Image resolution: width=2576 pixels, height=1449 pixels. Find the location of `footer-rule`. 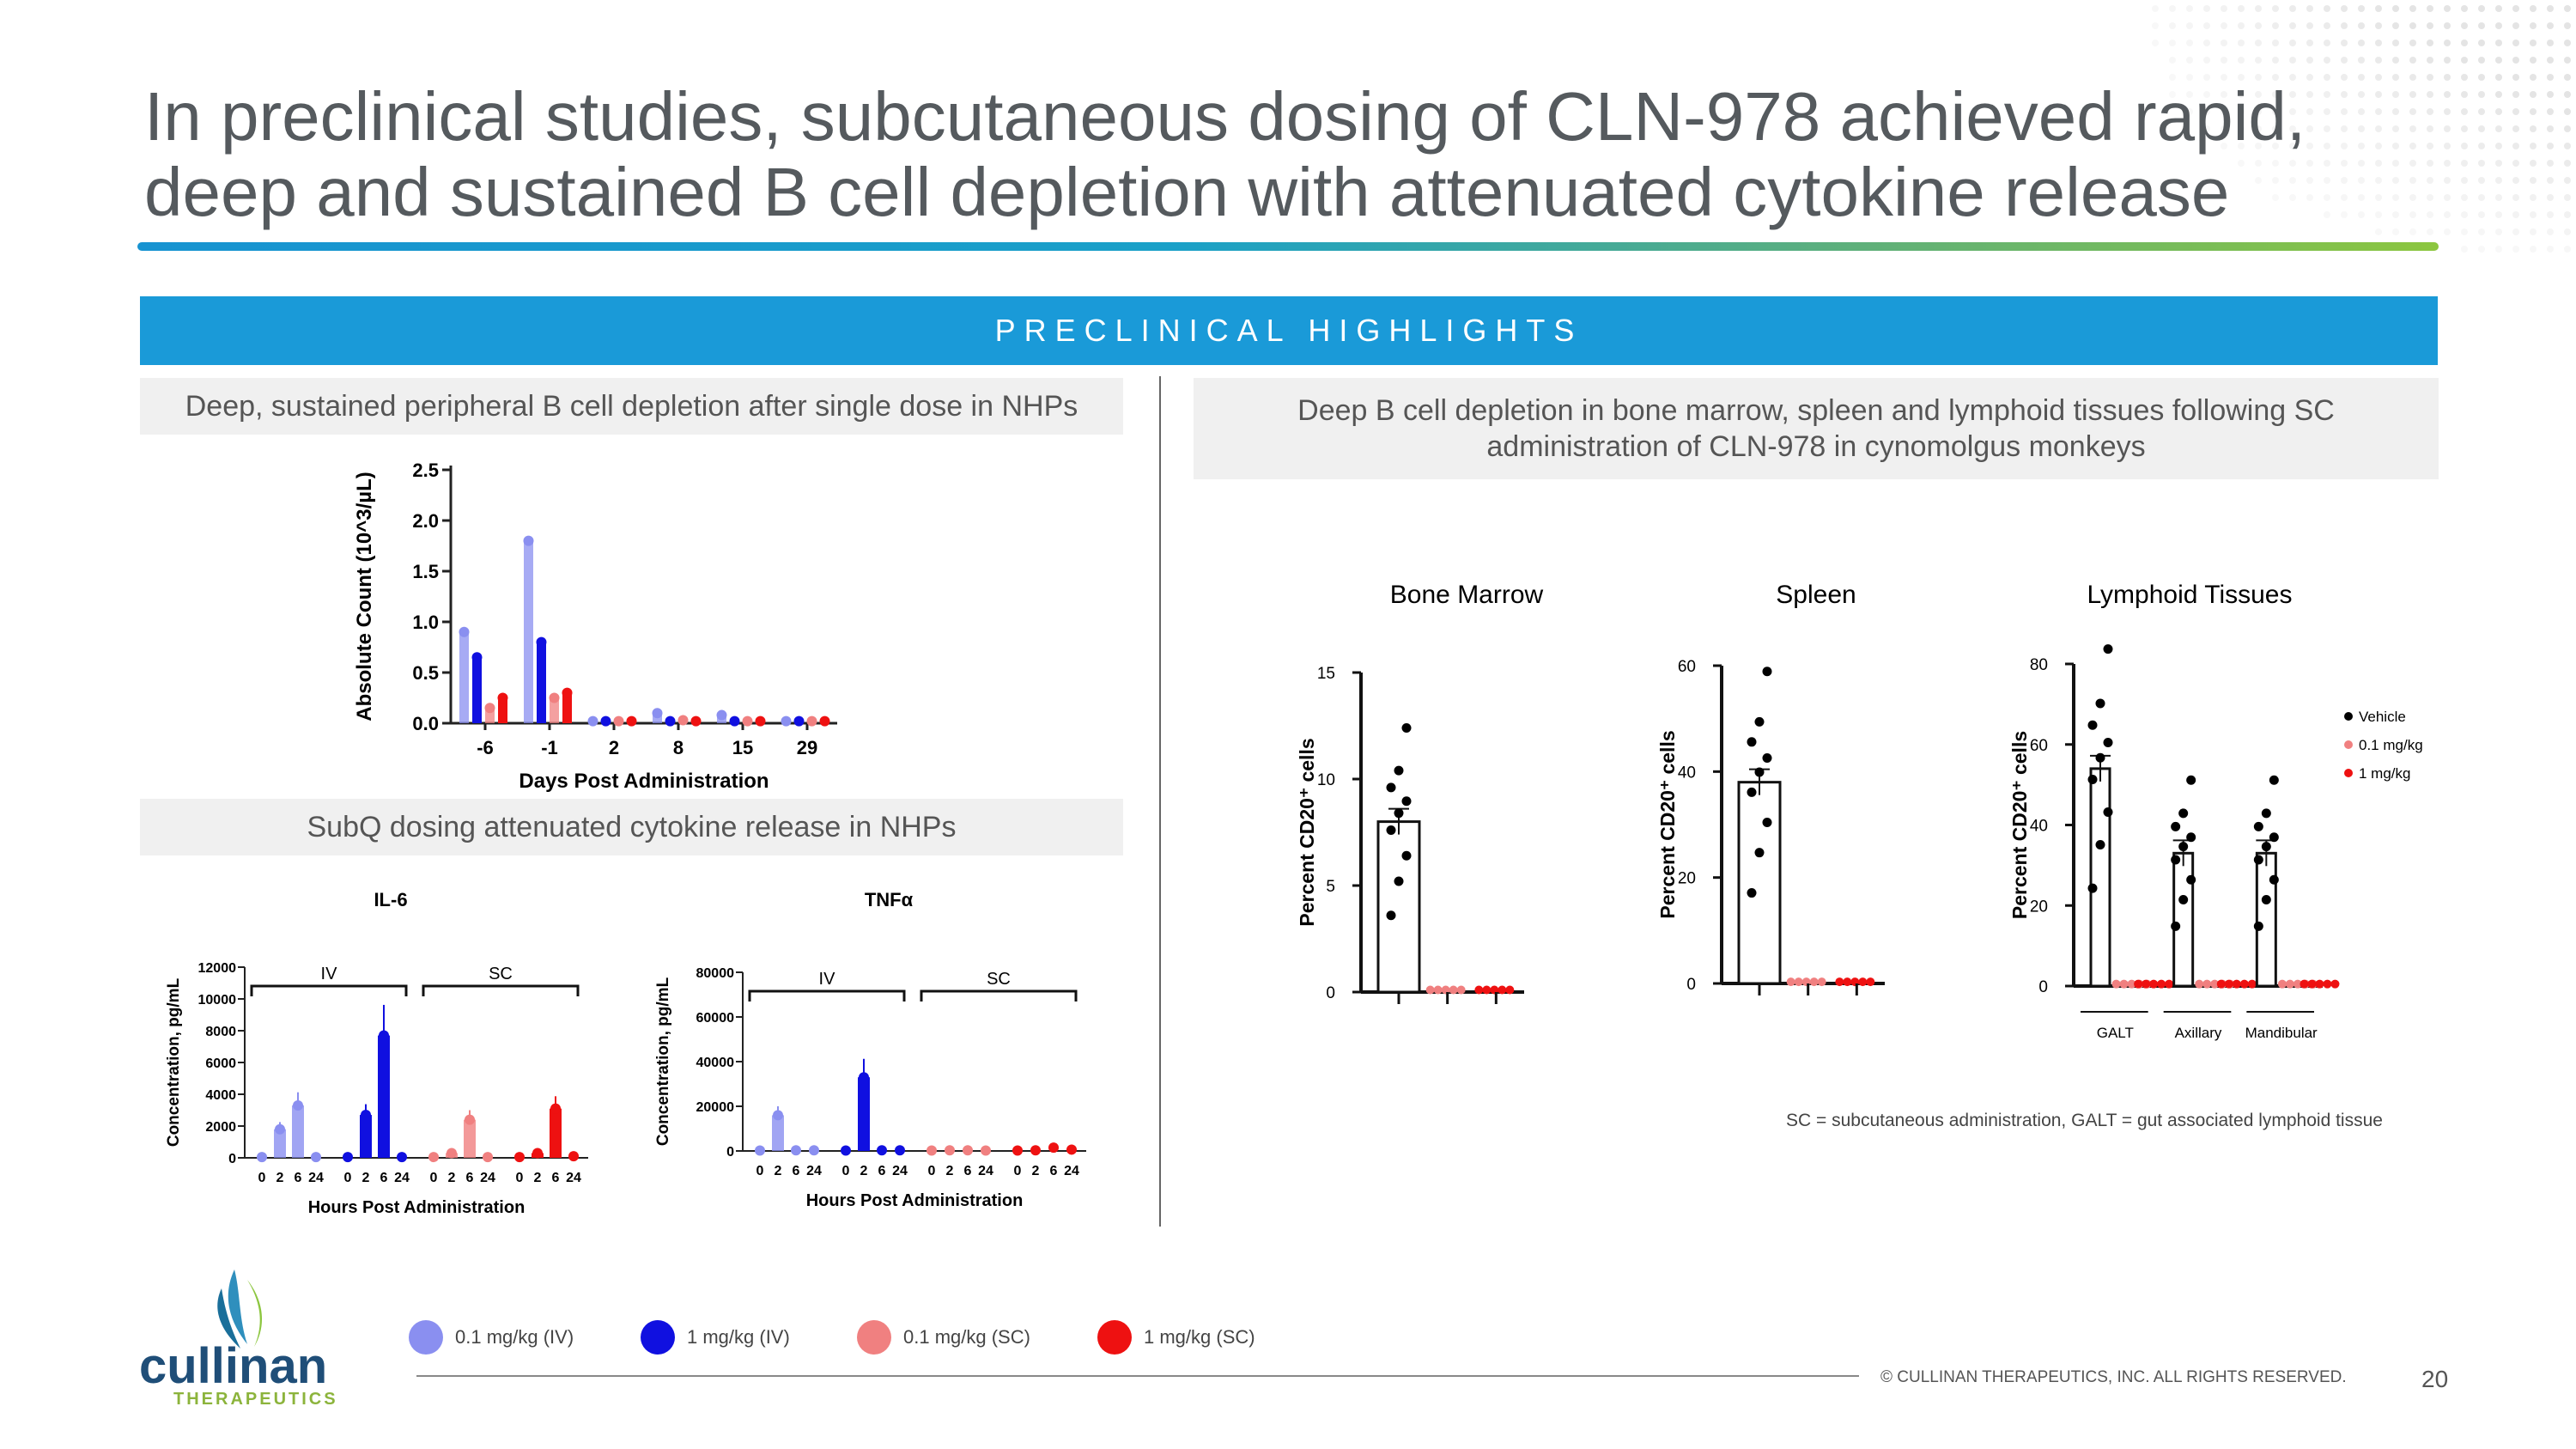

footer-rule is located at coordinates (1137, 1376).